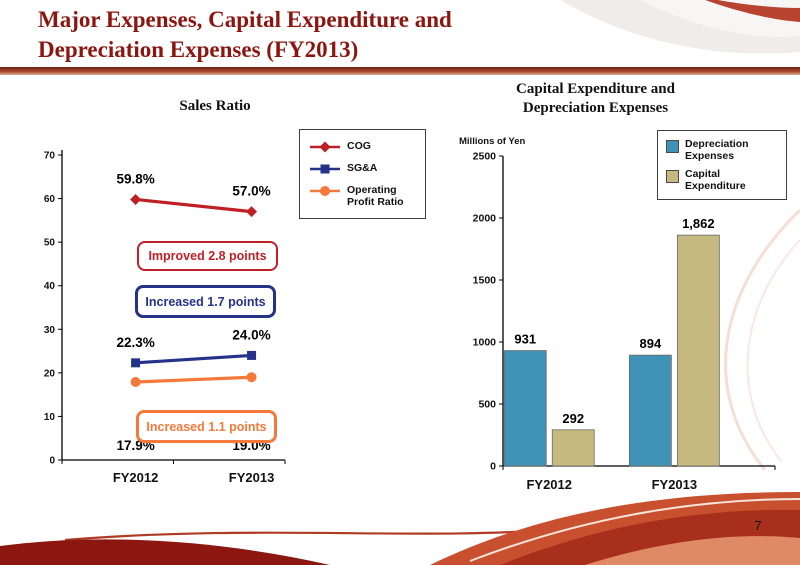 This screenshot has height=565, width=800. I want to click on diamond-swatch-icon, so click(325, 147).